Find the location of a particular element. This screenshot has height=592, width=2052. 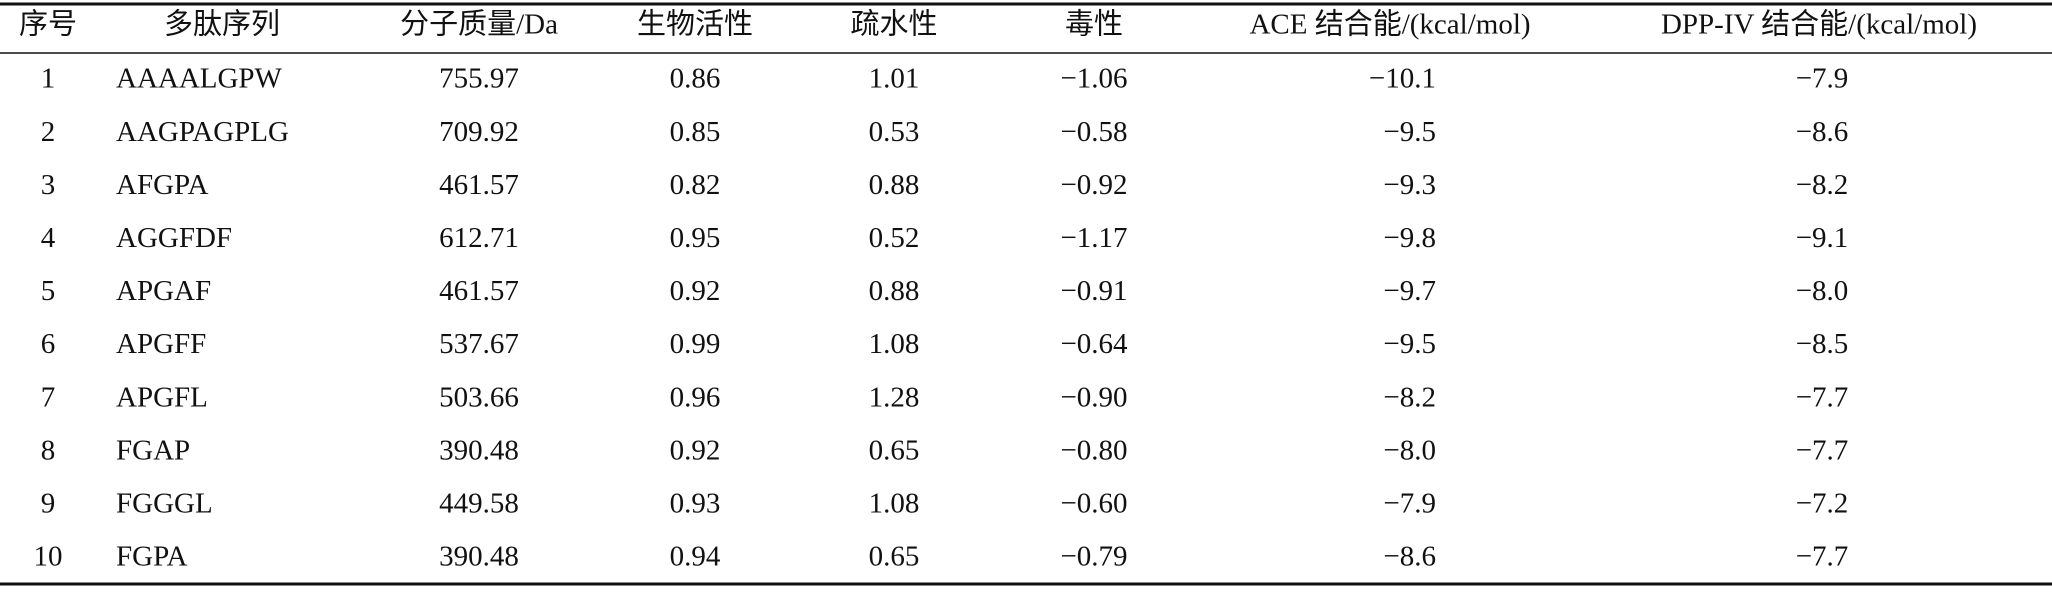

table-cell: 1.28 is located at coordinates (894, 397).